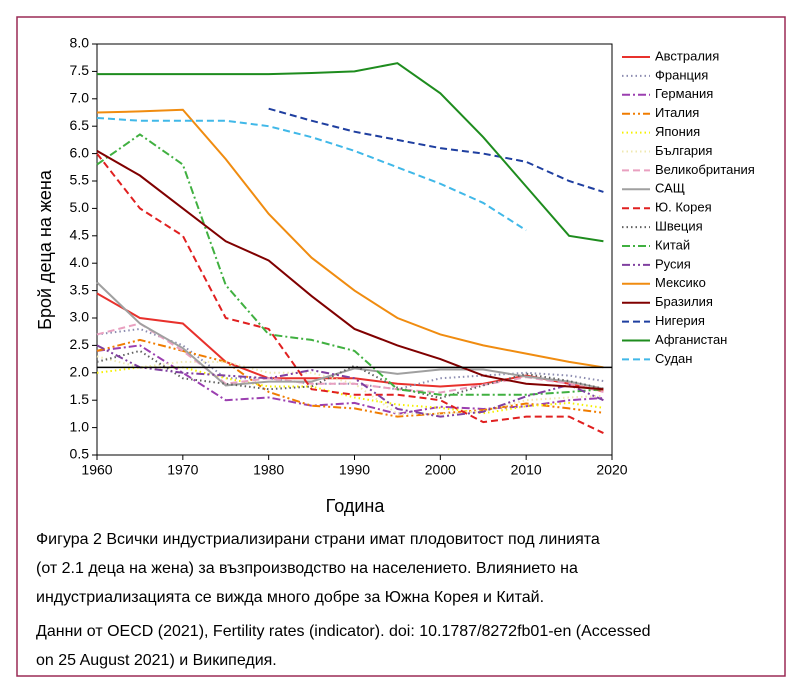  I want to click on legend-label: Русия, so click(673, 263).